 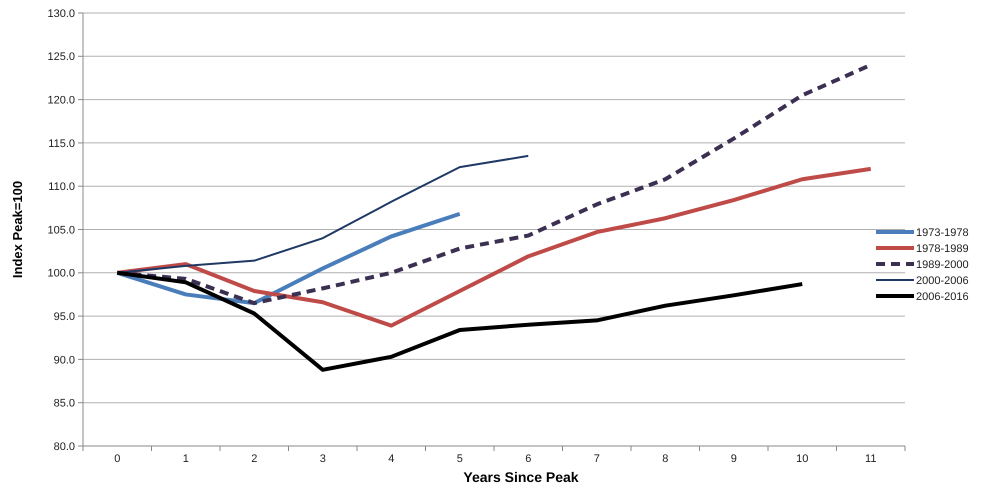 What do you see at coordinates (64, 446) in the screenshot?
I see `y-tick-label: 80.0` at bounding box center [64, 446].